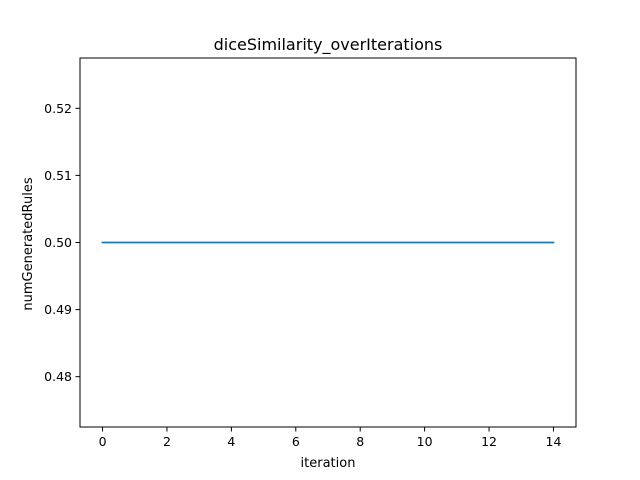 Image resolution: width=640 pixels, height=480 pixels. I want to click on x-tick-label: 2, so click(167, 441).